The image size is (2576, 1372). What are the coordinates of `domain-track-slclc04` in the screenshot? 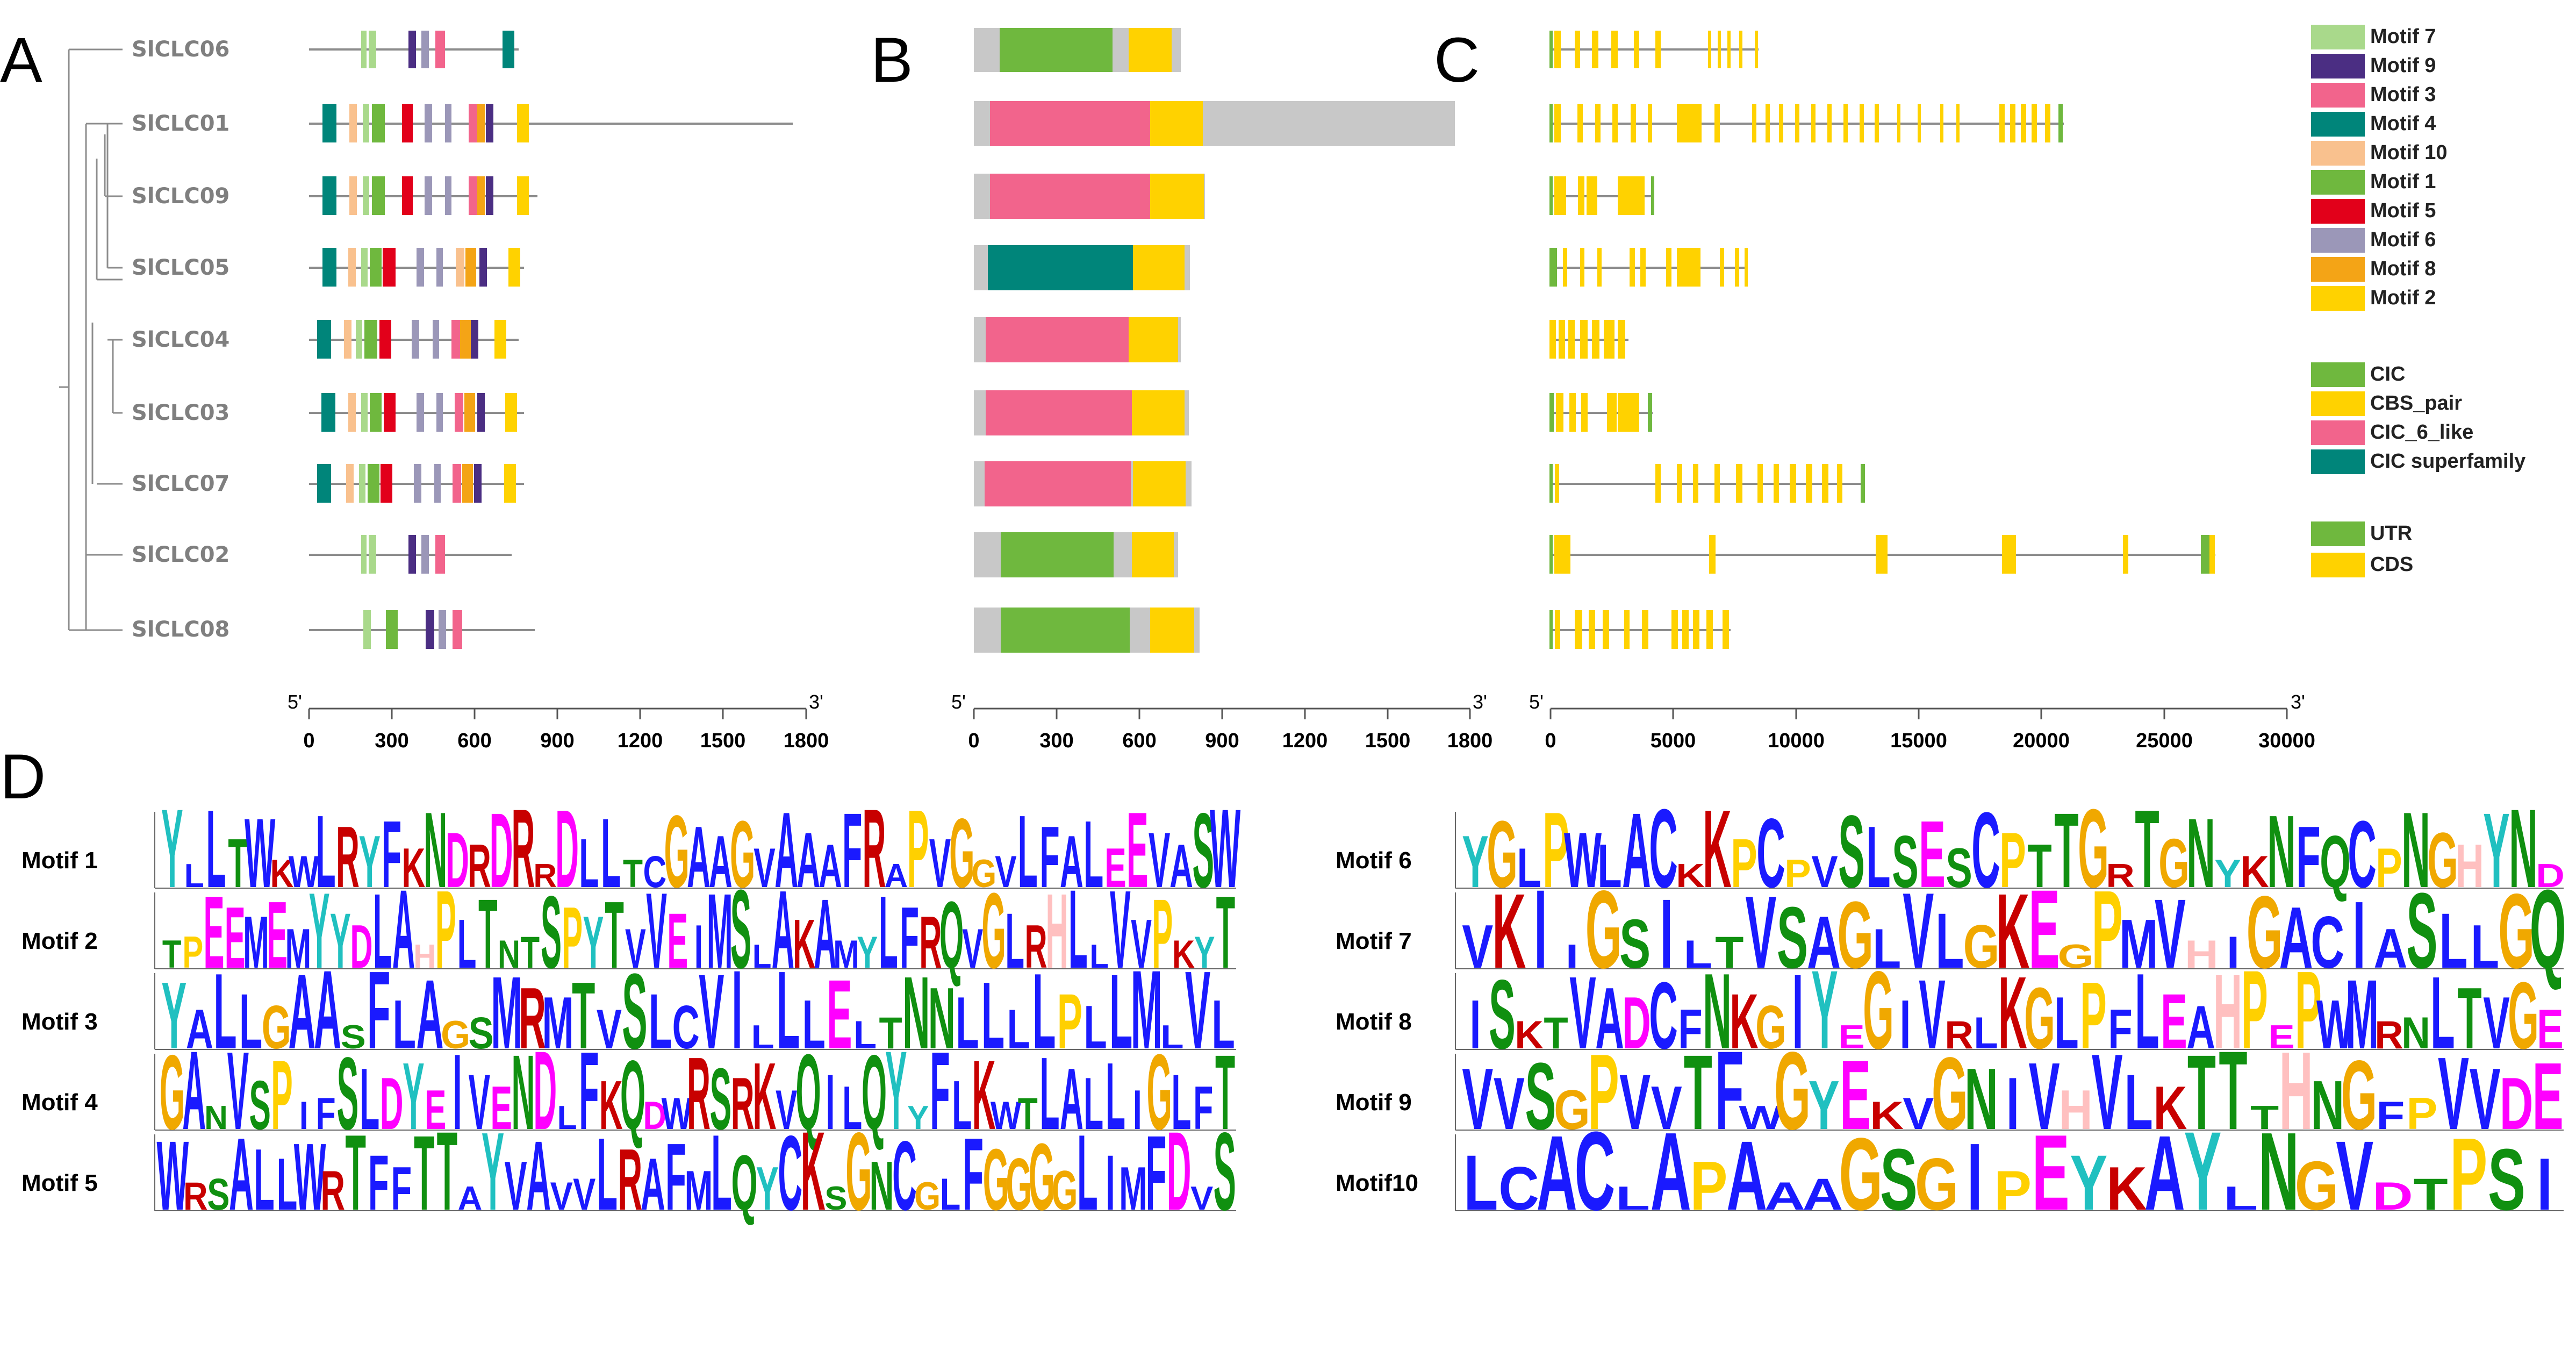 It's located at (1077, 339).